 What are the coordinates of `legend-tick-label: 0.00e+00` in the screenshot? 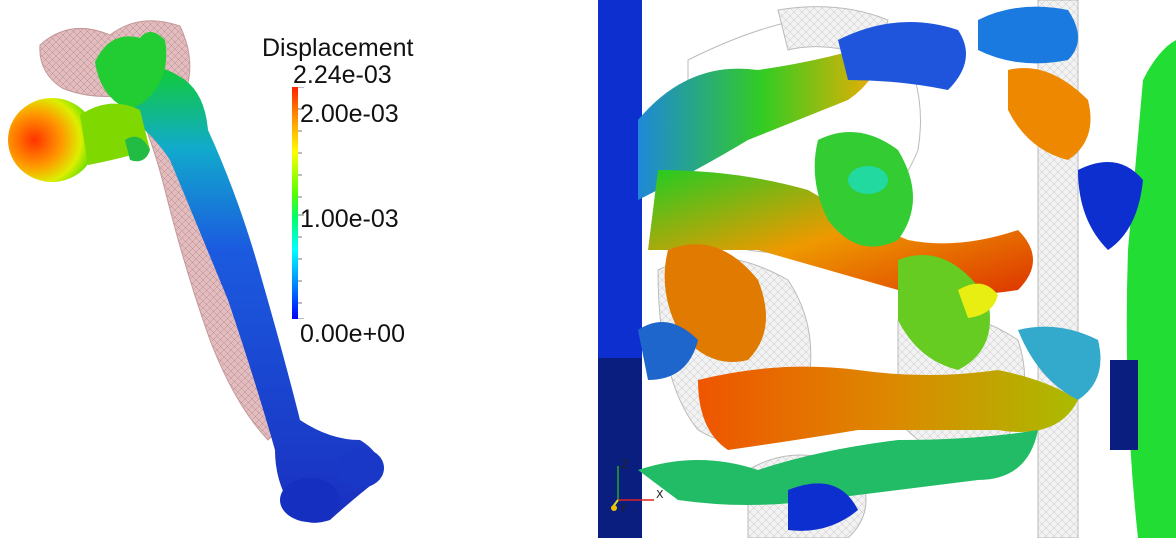 It's located at (352, 334).